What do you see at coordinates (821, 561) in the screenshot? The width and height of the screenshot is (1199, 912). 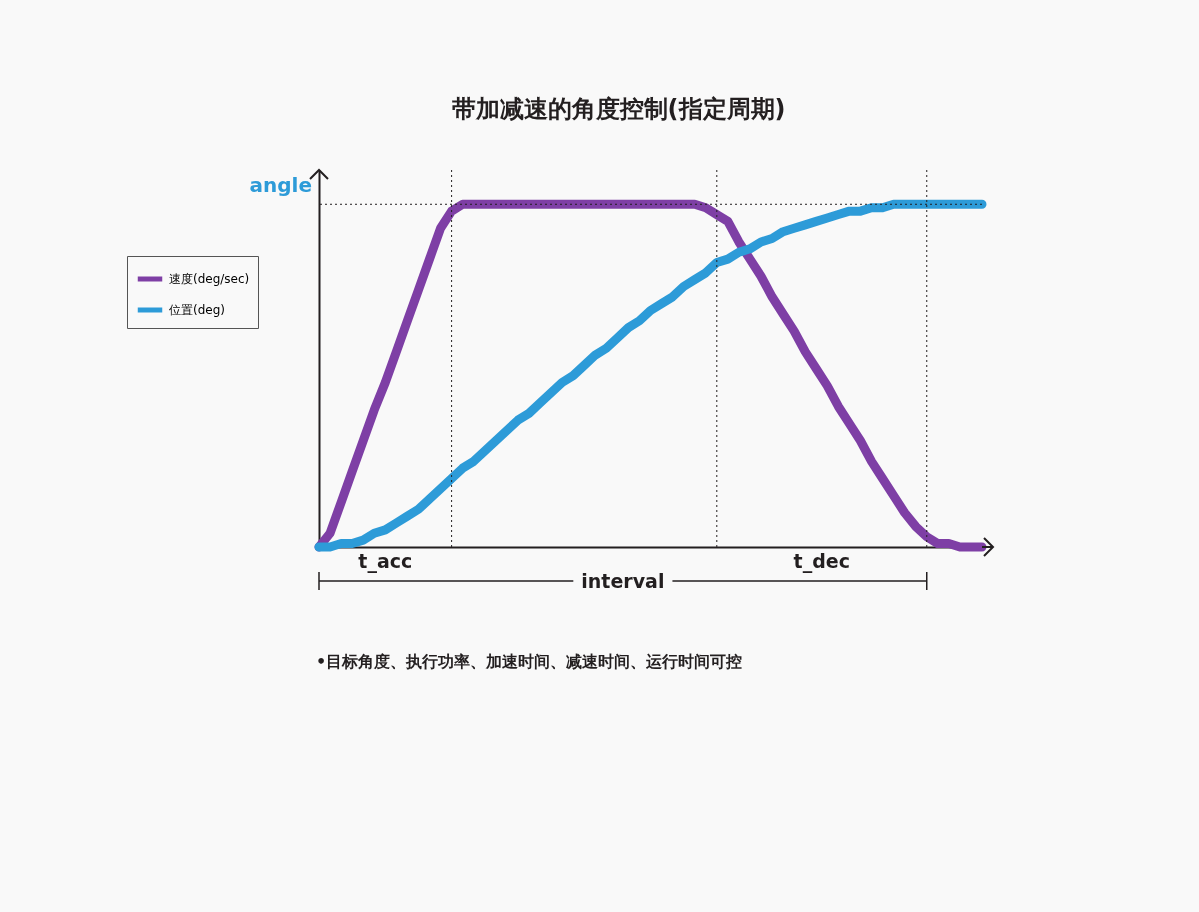 I see `text: t_dec` at bounding box center [821, 561].